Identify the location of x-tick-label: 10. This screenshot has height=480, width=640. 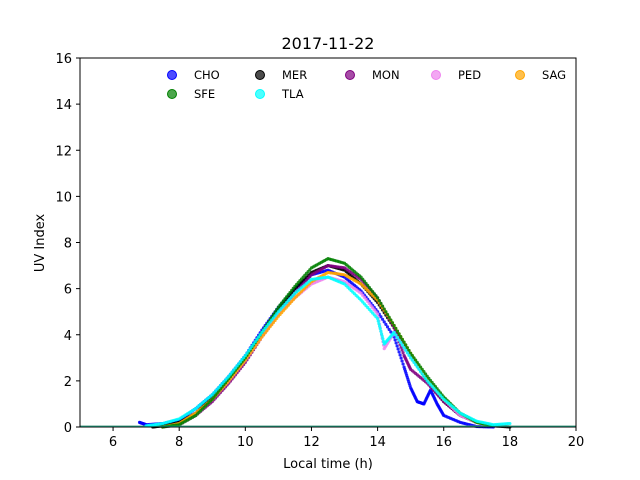
(245, 442).